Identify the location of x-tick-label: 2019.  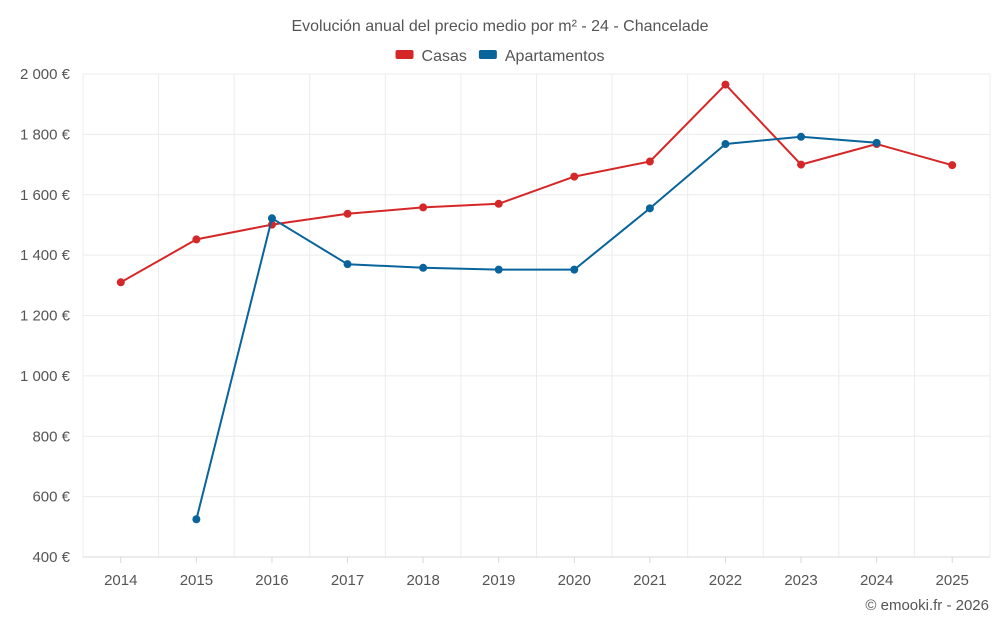
(498, 580).